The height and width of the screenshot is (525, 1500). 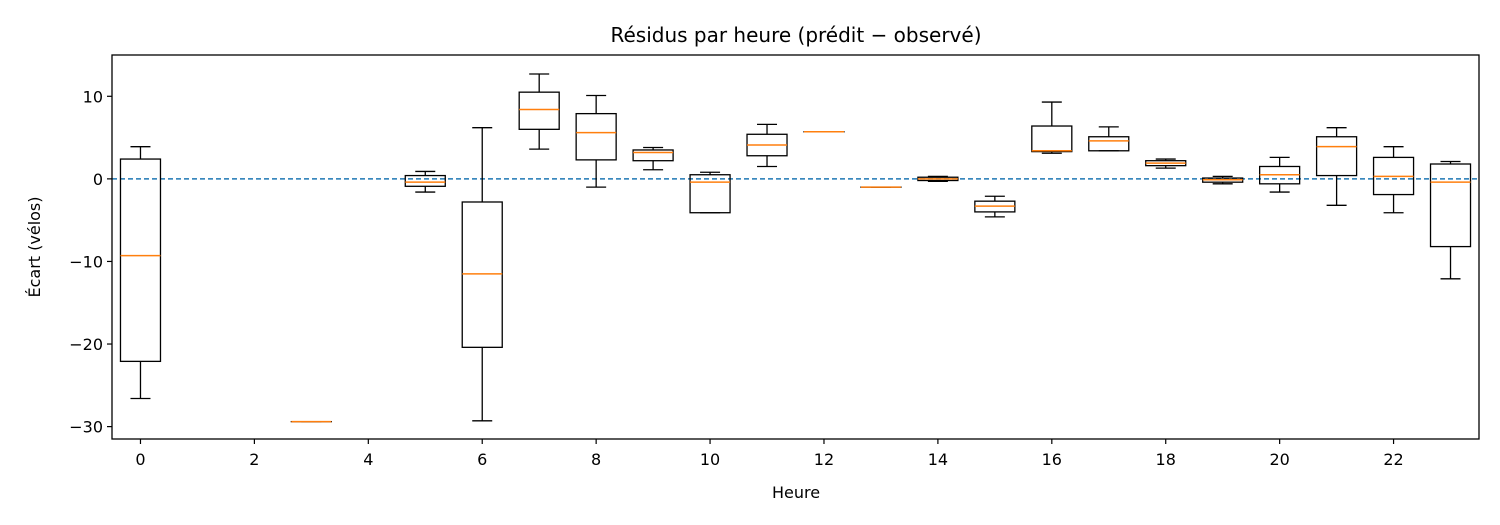 I want to click on x-tick-label: 14, so click(x=938, y=459).